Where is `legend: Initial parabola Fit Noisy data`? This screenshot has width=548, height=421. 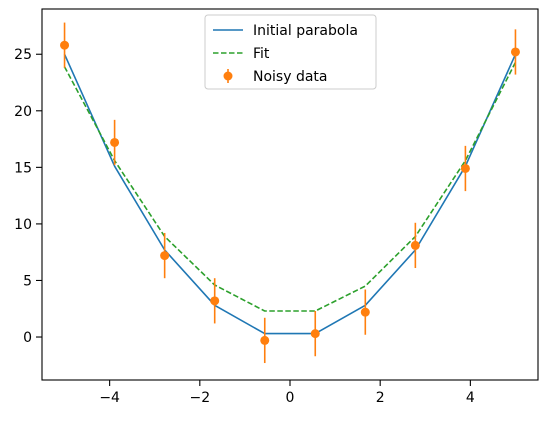 legend: Initial parabola Fit Noisy data is located at coordinates (290, 52).